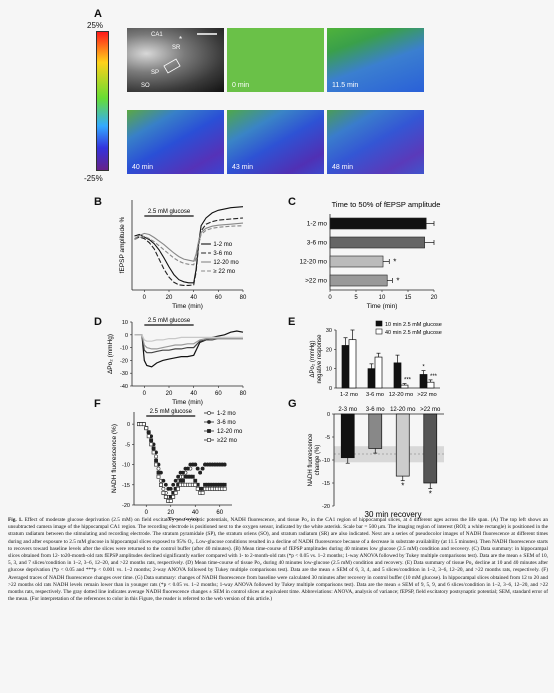 The width and height of the screenshot is (554, 693). Describe the element at coordinates (93, 178) in the screenshot. I see `colorbar-bottom-label: -25%` at that location.